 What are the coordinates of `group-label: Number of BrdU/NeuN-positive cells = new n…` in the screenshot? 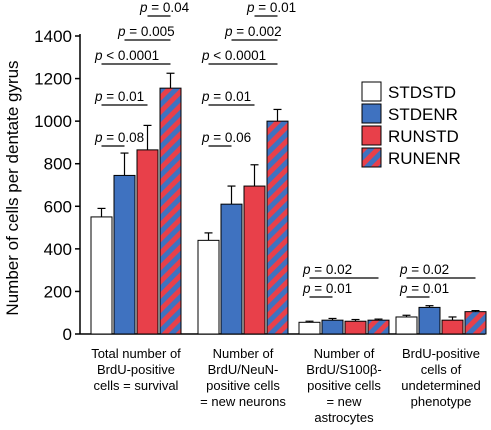 It's located at (243, 377).